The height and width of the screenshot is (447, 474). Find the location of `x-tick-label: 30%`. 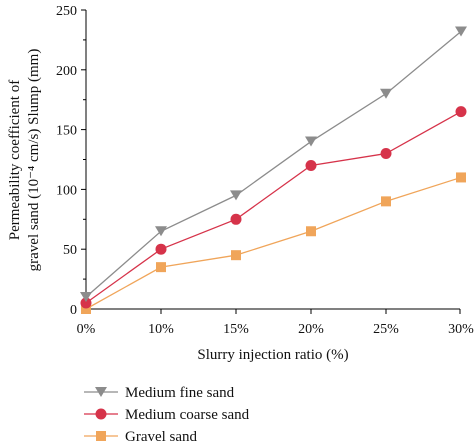

x-tick-label: 30% is located at coordinates (461, 329).